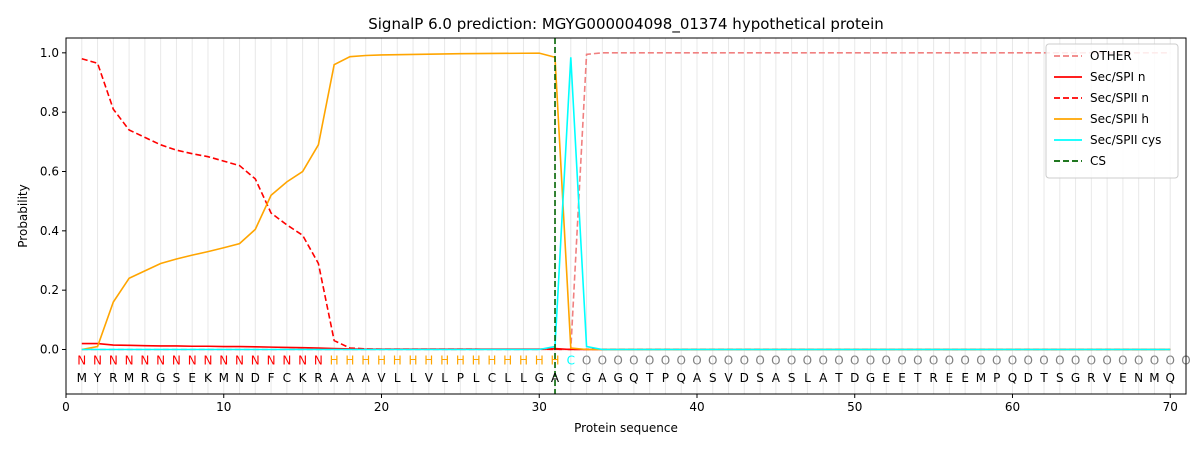  Describe the element at coordinates (1117, 77) in the screenshot. I see `legend-label: Sec/SPI n` at that location.